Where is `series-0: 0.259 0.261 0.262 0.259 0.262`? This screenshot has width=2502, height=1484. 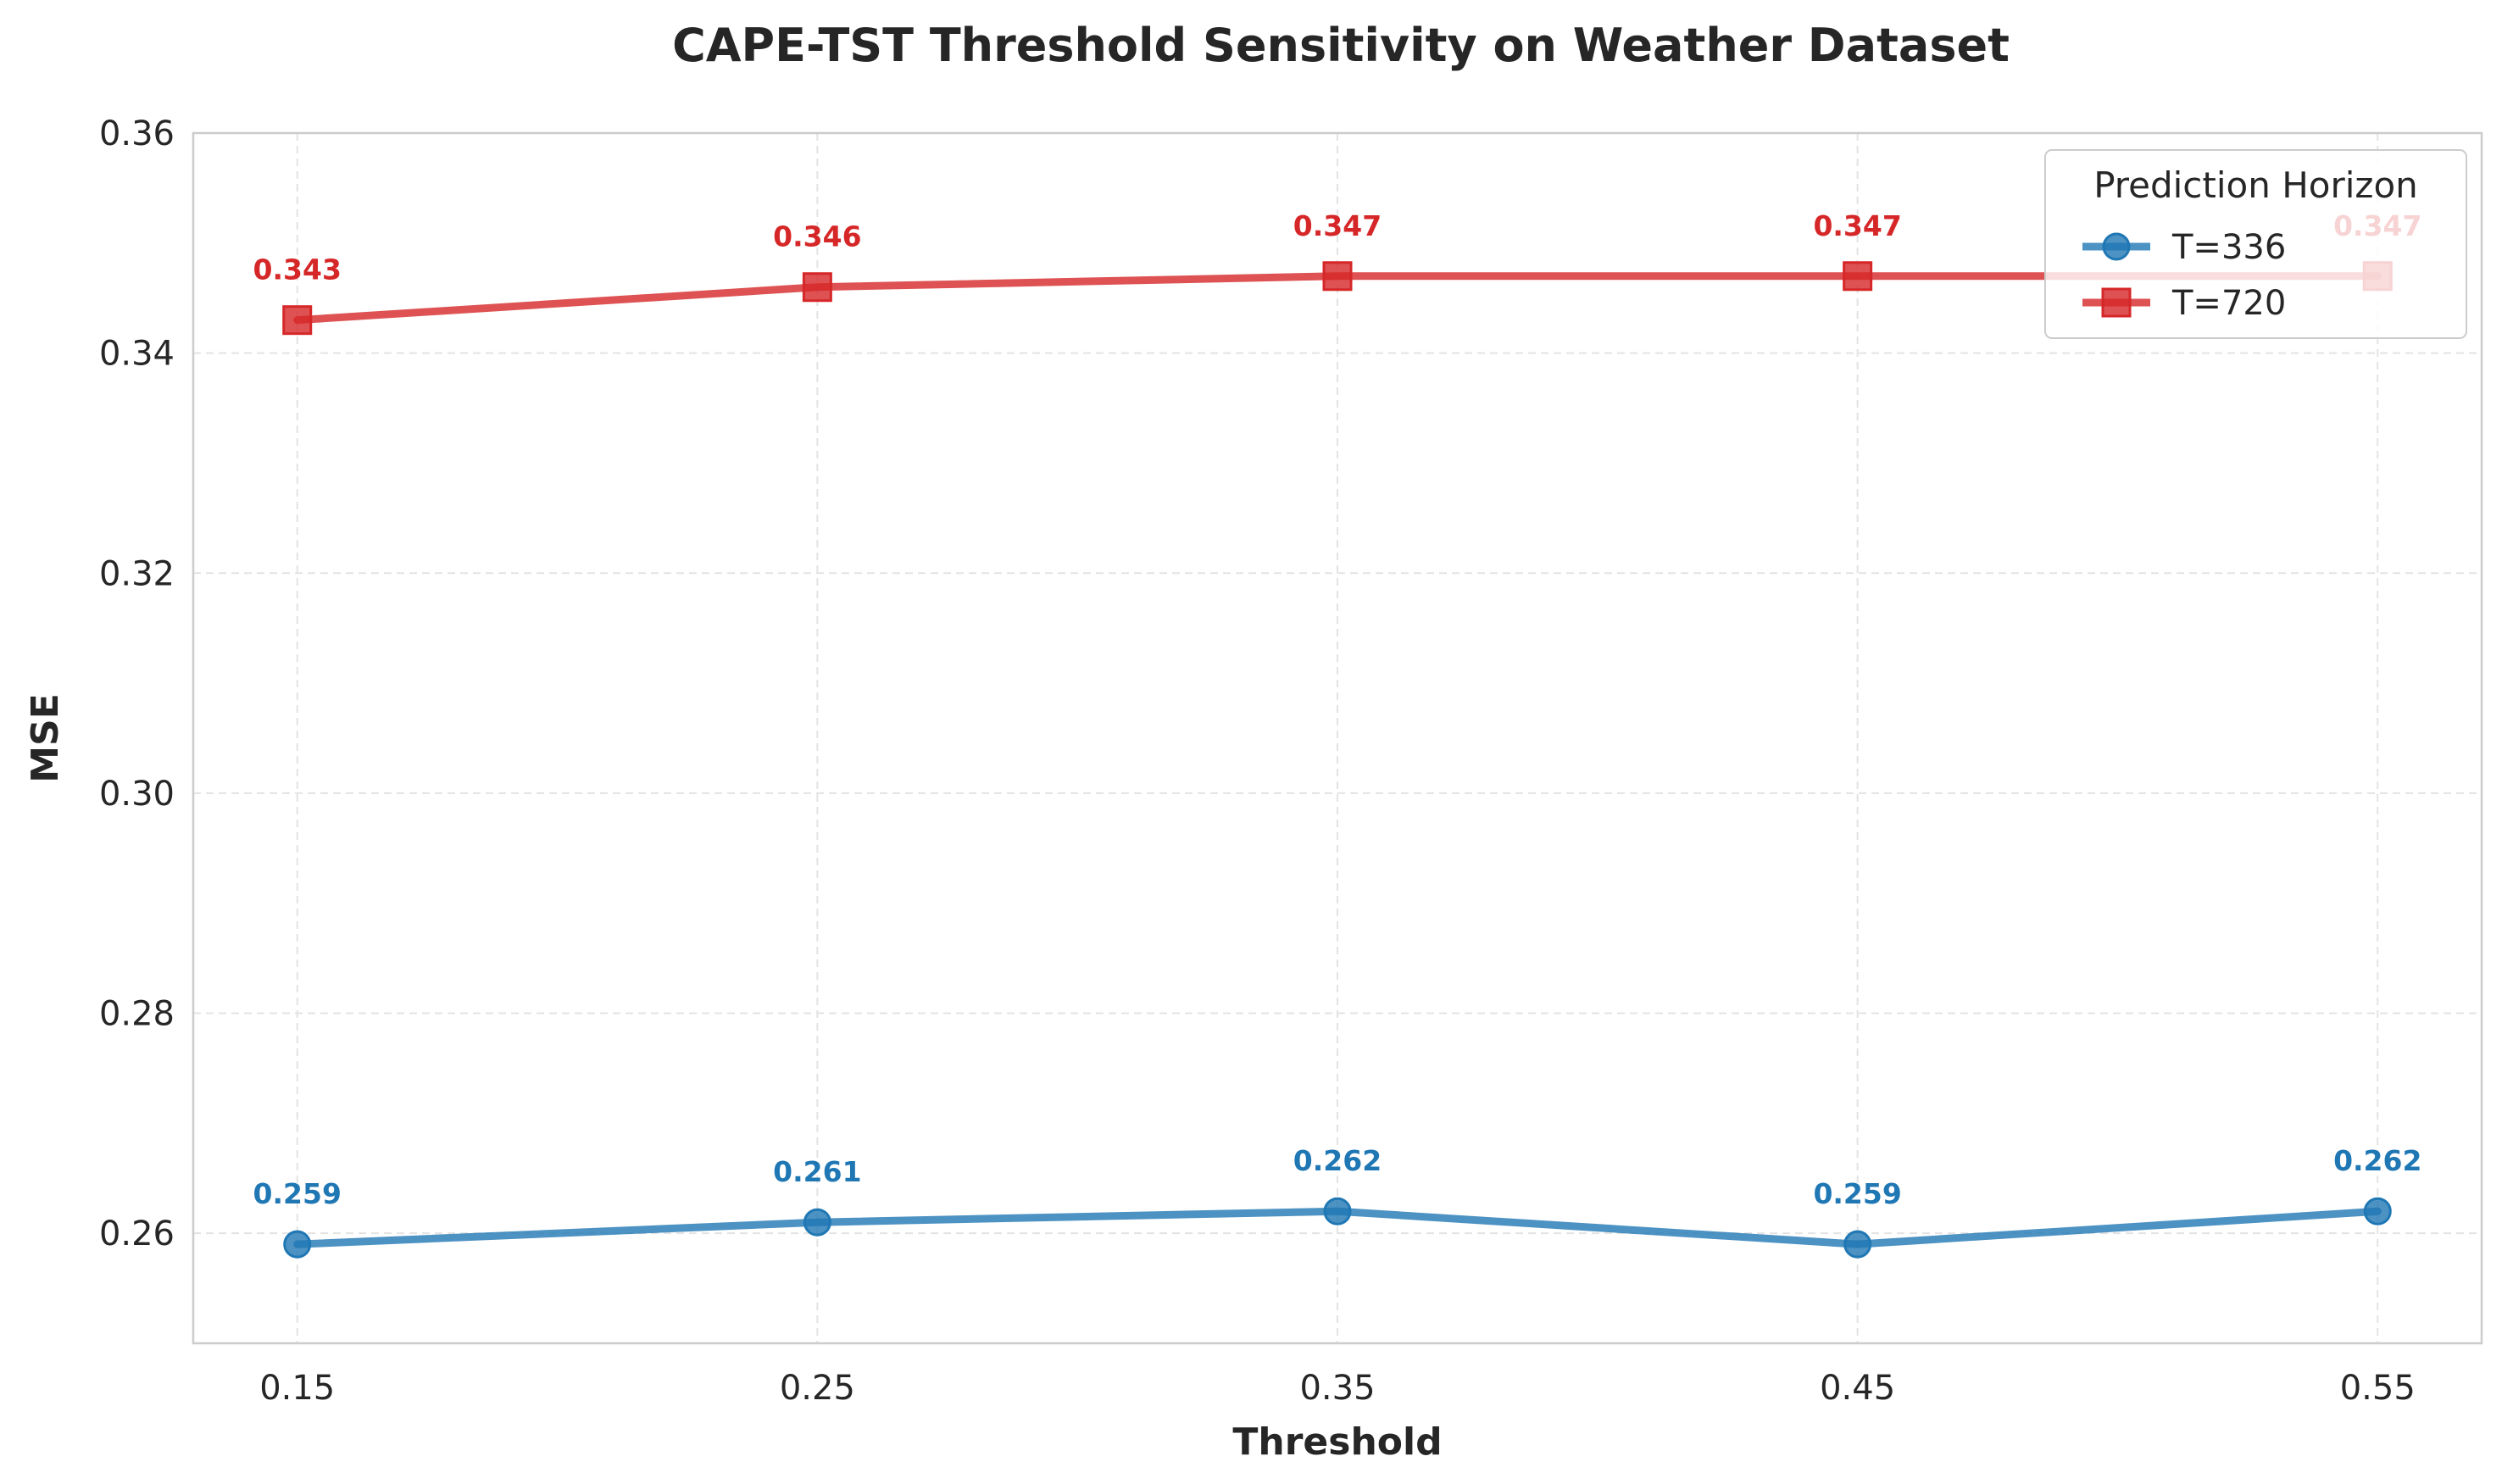
series-0: 0.259 0.261 0.262 0.259 0.262 is located at coordinates (1337, 1202).